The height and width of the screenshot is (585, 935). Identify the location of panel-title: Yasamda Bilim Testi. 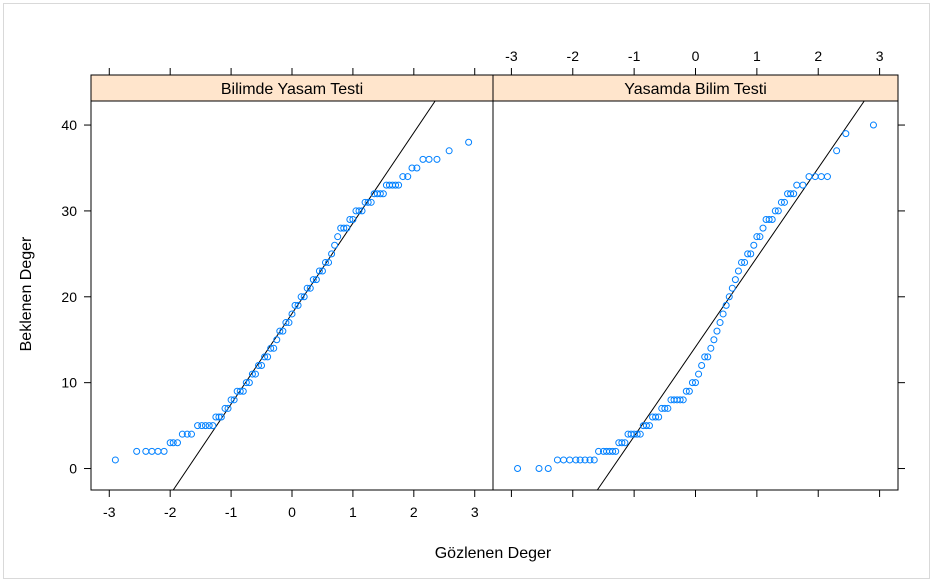
(695, 89).